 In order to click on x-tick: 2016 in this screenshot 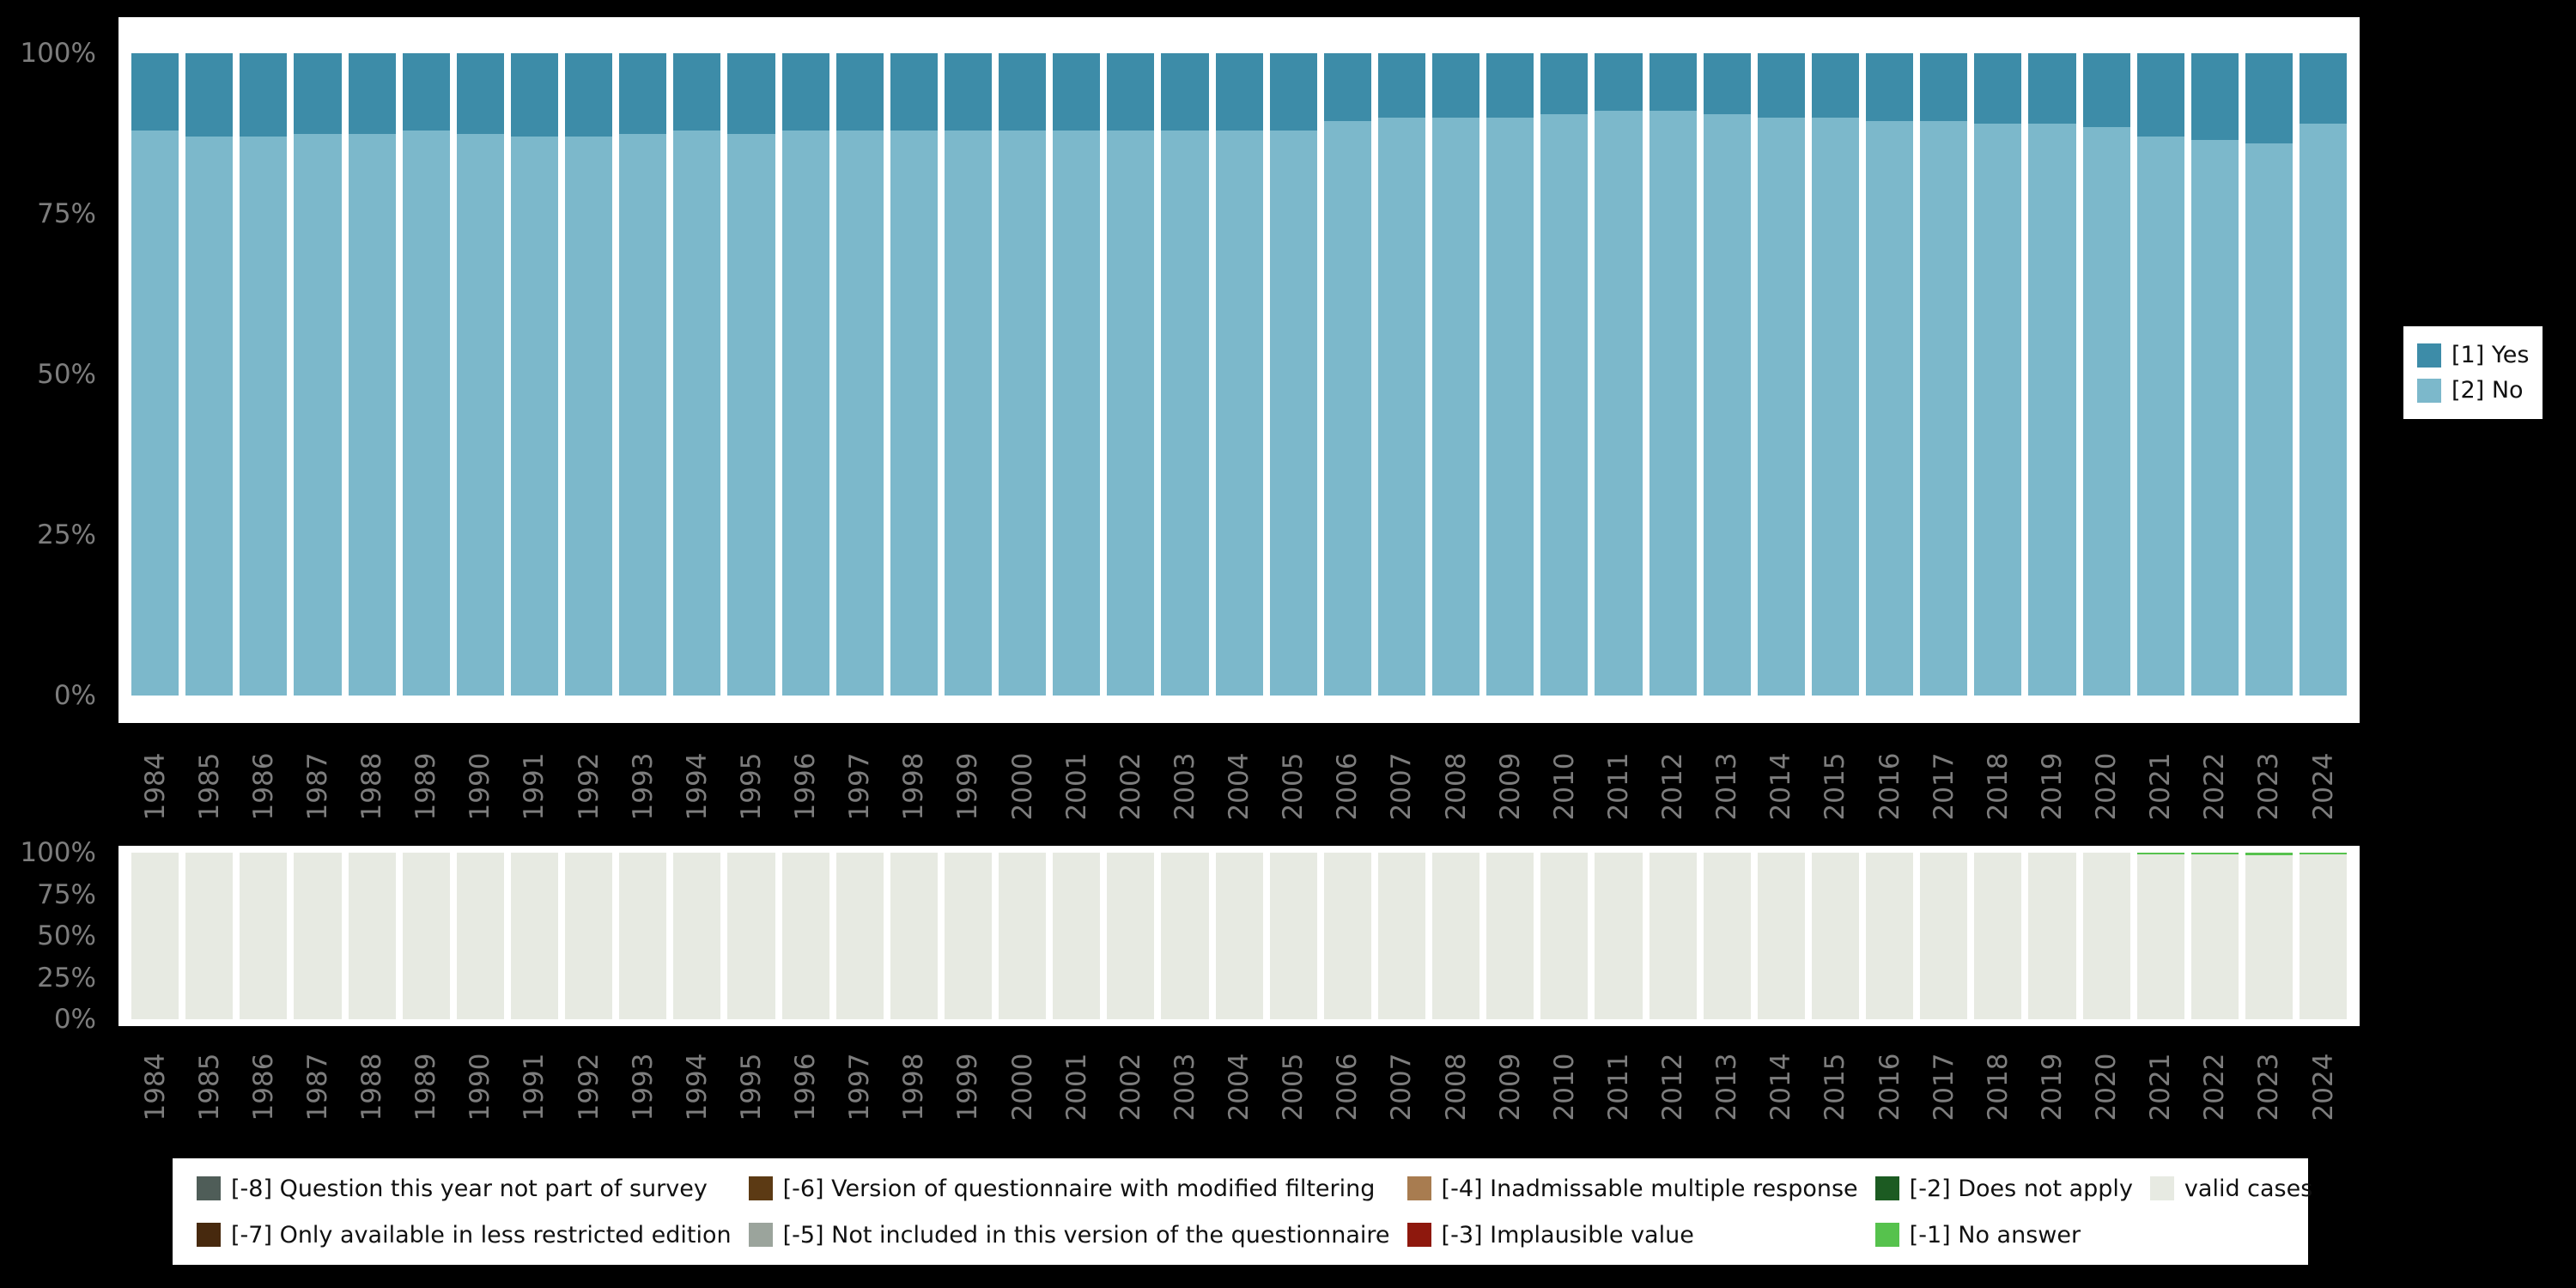, I will do `click(1889, 1087)`.